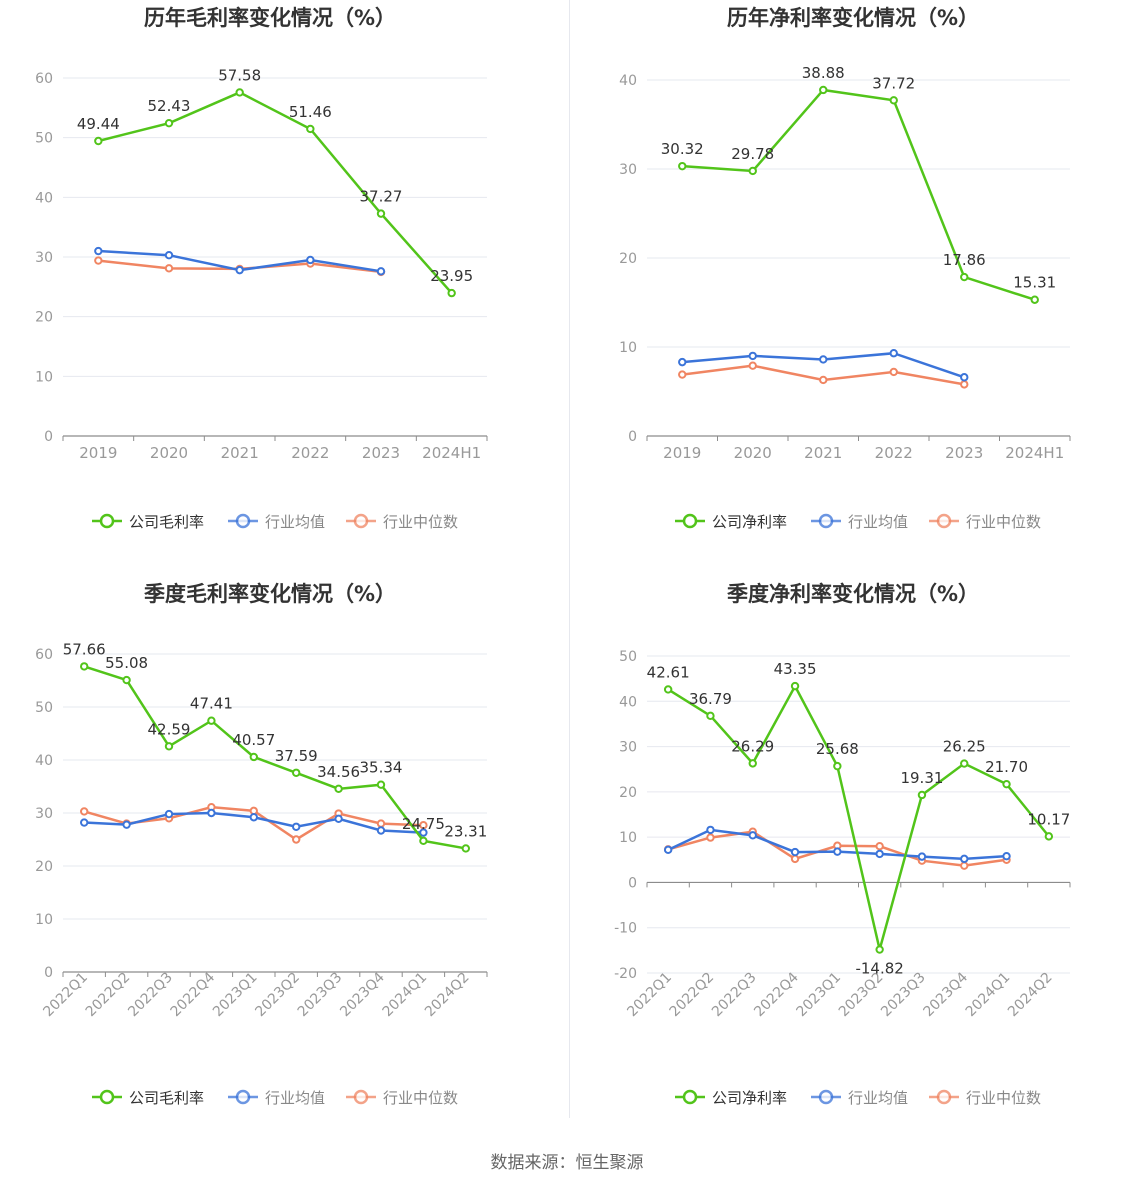  What do you see at coordinates (964, 453) in the screenshot?
I see `x-tick-label: 2023` at bounding box center [964, 453].